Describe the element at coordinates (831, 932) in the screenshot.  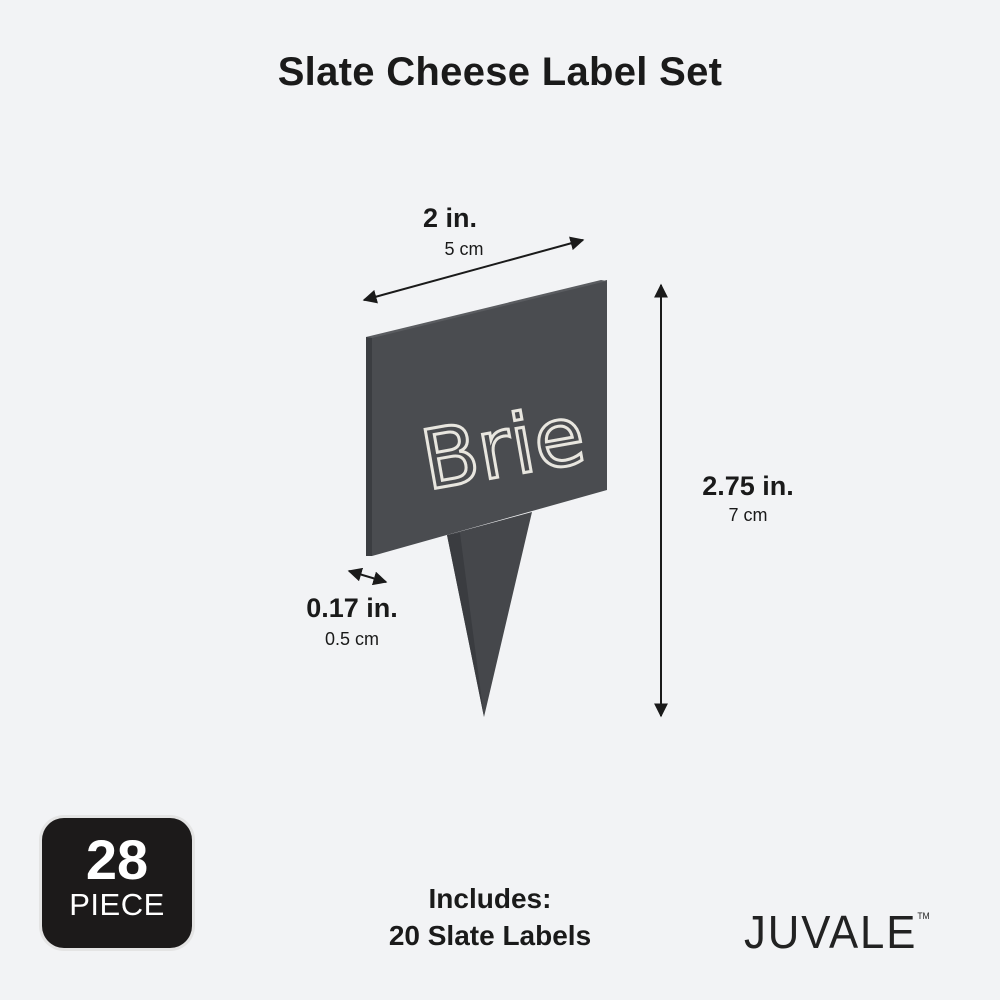
I see `brand-name: JUVALE` at that location.